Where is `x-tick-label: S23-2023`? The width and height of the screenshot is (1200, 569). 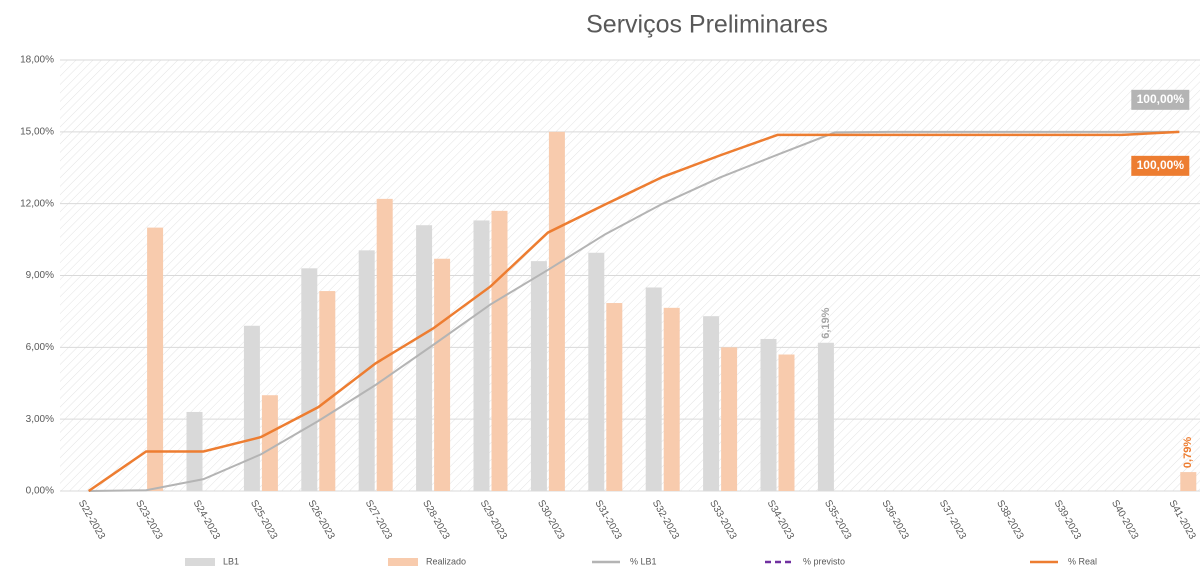
x-tick-label: S23-2023 is located at coordinates (148, 519).